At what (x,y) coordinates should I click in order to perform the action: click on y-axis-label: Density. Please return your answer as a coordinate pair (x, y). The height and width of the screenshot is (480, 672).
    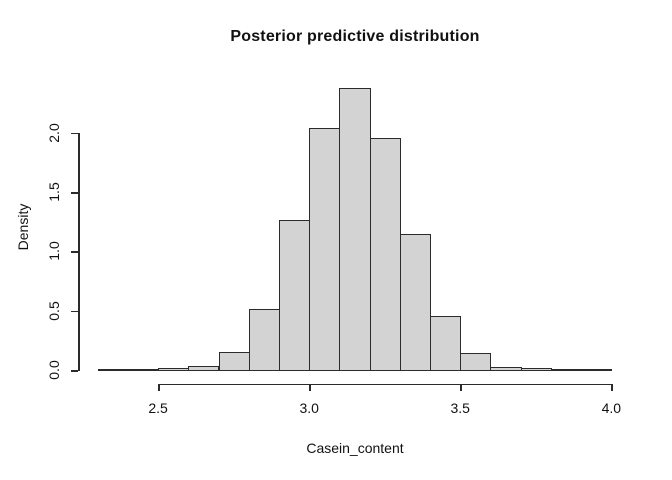
    Looking at the image, I should click on (23, 227).